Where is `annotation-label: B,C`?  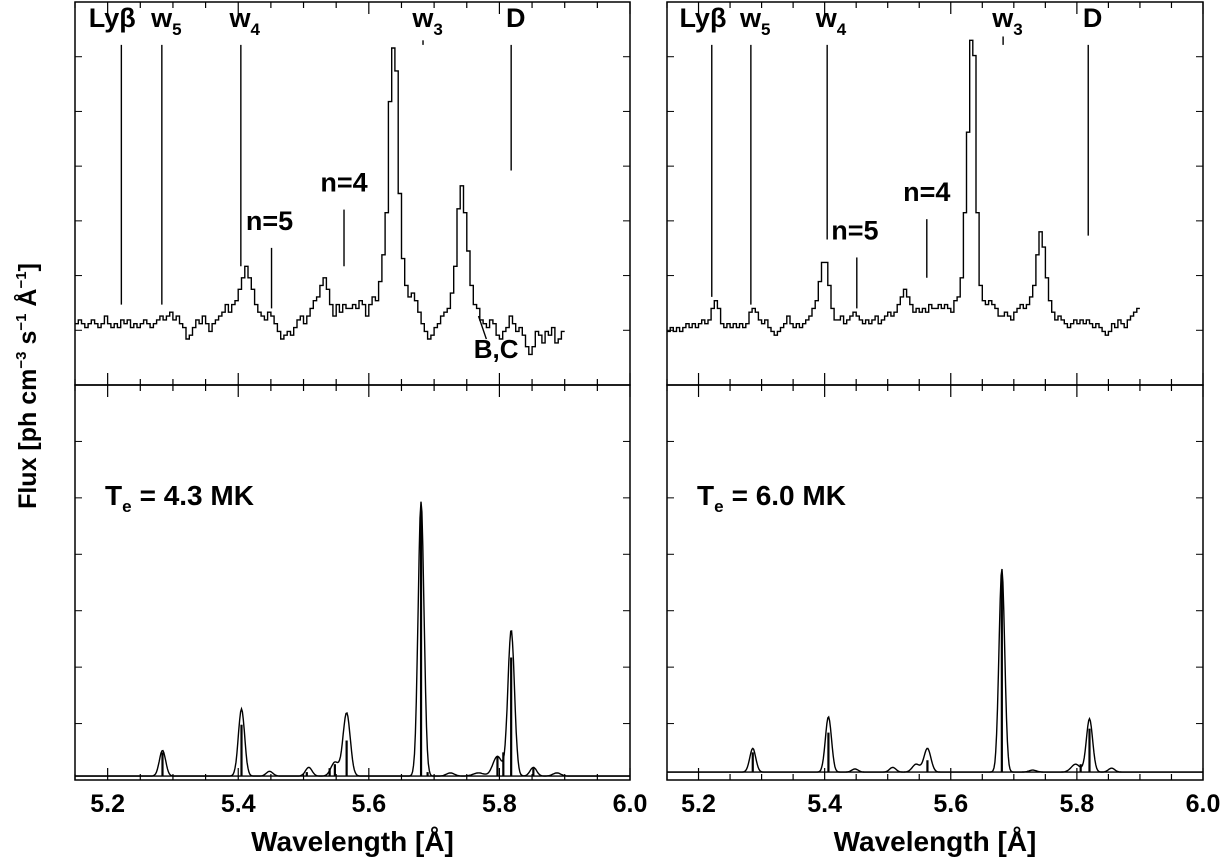
annotation-label: B,C is located at coordinates (496, 349).